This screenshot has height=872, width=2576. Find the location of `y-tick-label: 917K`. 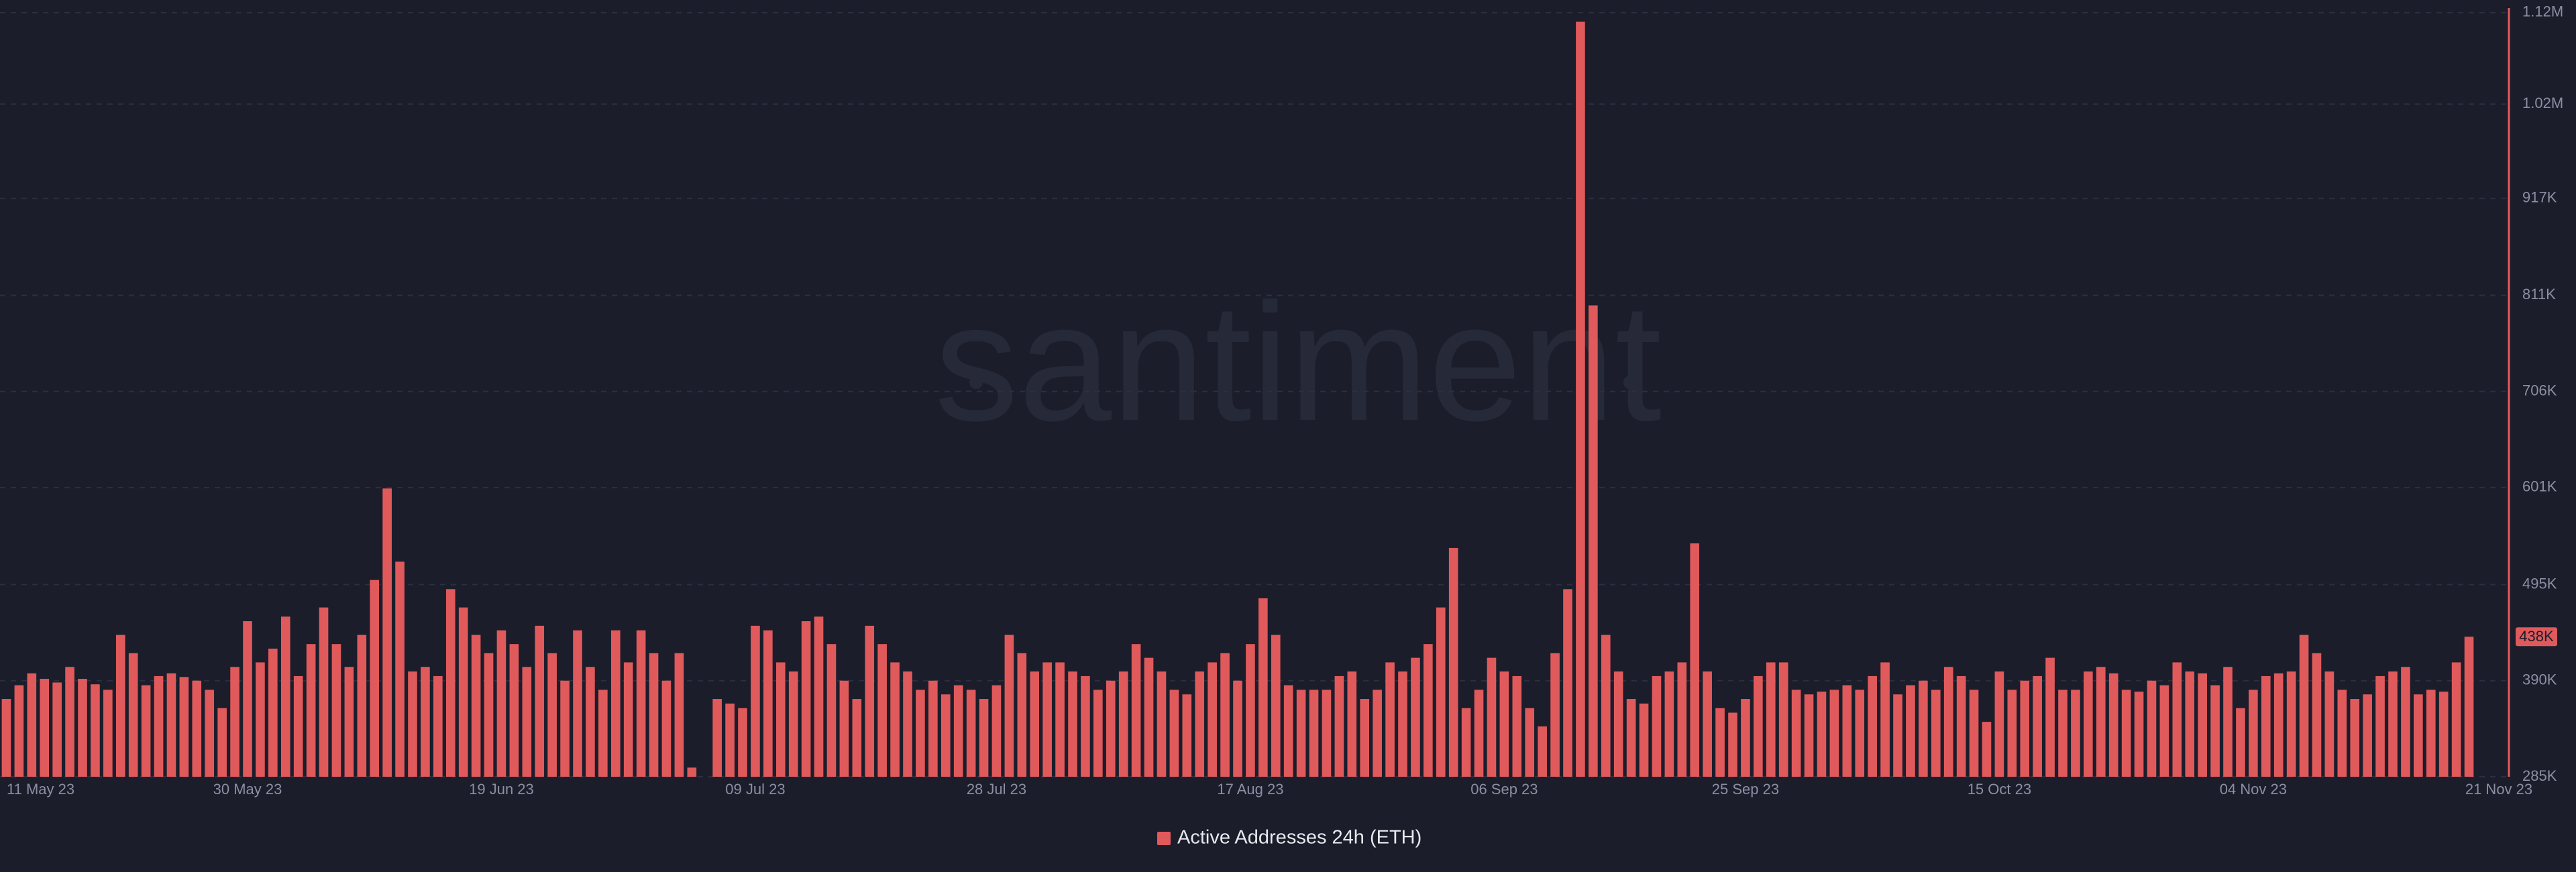

y-tick-label: 917K is located at coordinates (2539, 197).